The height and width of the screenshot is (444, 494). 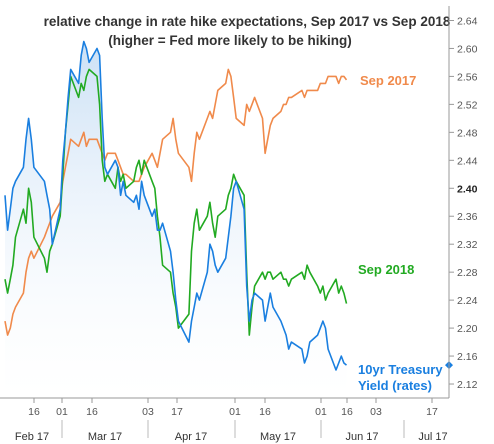 What do you see at coordinates (386, 269) in the screenshot?
I see `series-label-sep-2018: Sep 2018` at bounding box center [386, 269].